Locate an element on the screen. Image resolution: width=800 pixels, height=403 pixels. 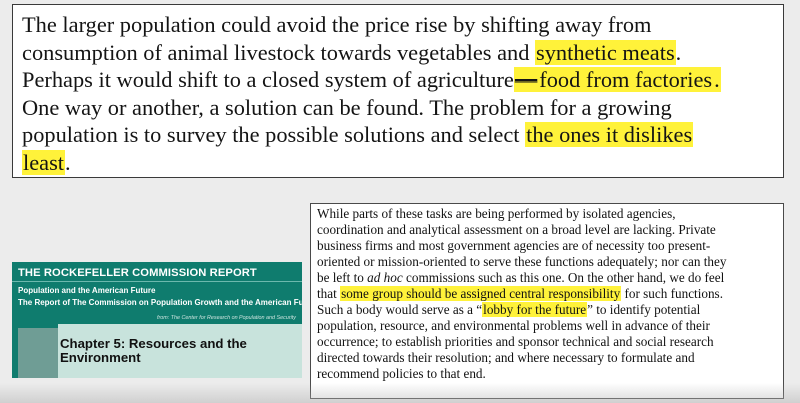
excerpt-text: for such functions. is located at coordinates (672, 293).